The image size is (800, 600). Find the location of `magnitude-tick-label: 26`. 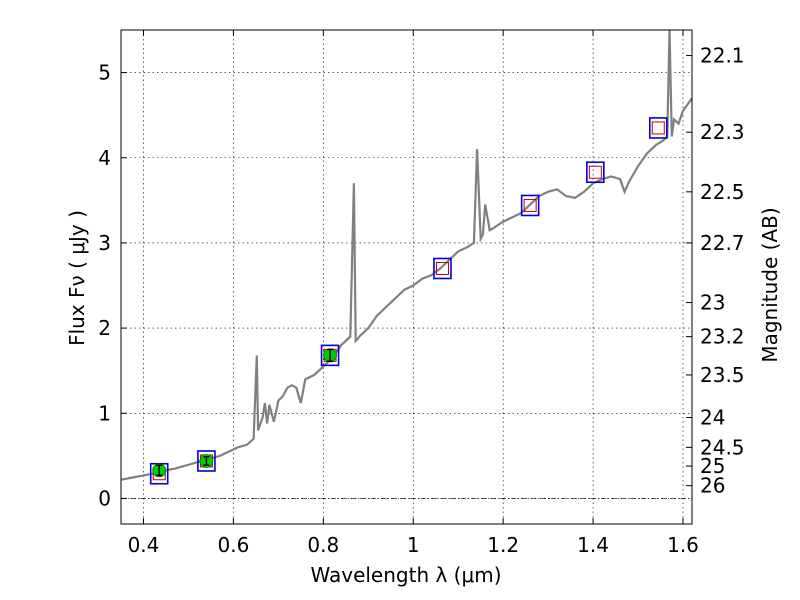

magnitude-tick-label: 26 is located at coordinates (712, 486).